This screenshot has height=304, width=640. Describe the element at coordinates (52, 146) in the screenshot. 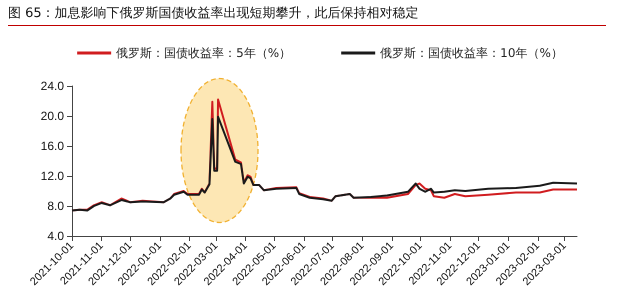

I see `y-tick-label: 16.0` at that location.